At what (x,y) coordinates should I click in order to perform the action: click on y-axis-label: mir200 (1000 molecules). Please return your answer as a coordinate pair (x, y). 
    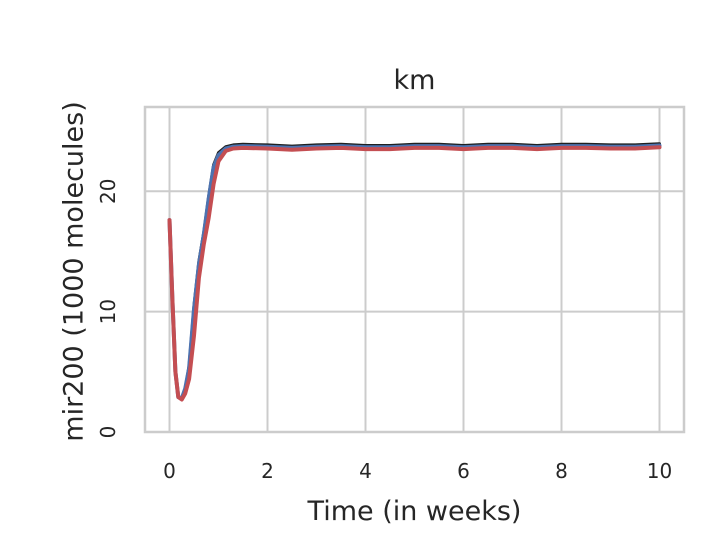
    Looking at the image, I should click on (74, 271).